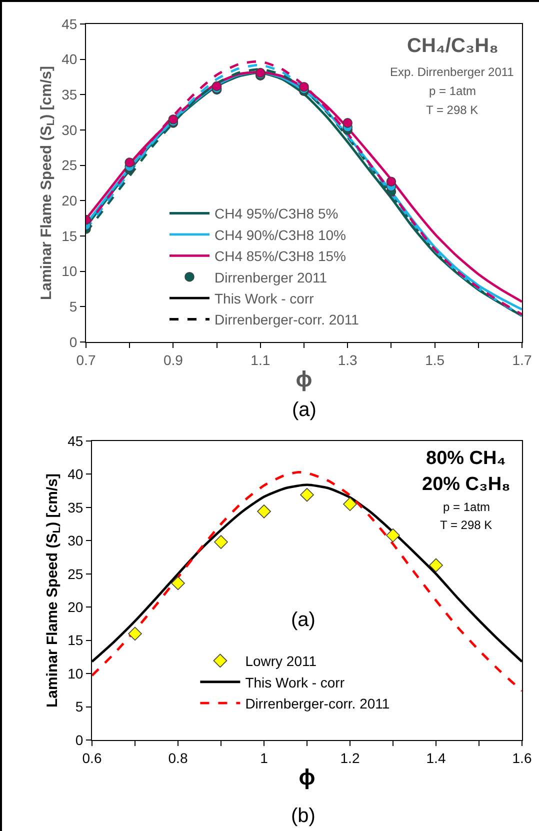 The height and width of the screenshot is (831, 539). What do you see at coordinates (276, 214) in the screenshot?
I see `legend-label: CH4 95%/C3H8 5%` at bounding box center [276, 214].